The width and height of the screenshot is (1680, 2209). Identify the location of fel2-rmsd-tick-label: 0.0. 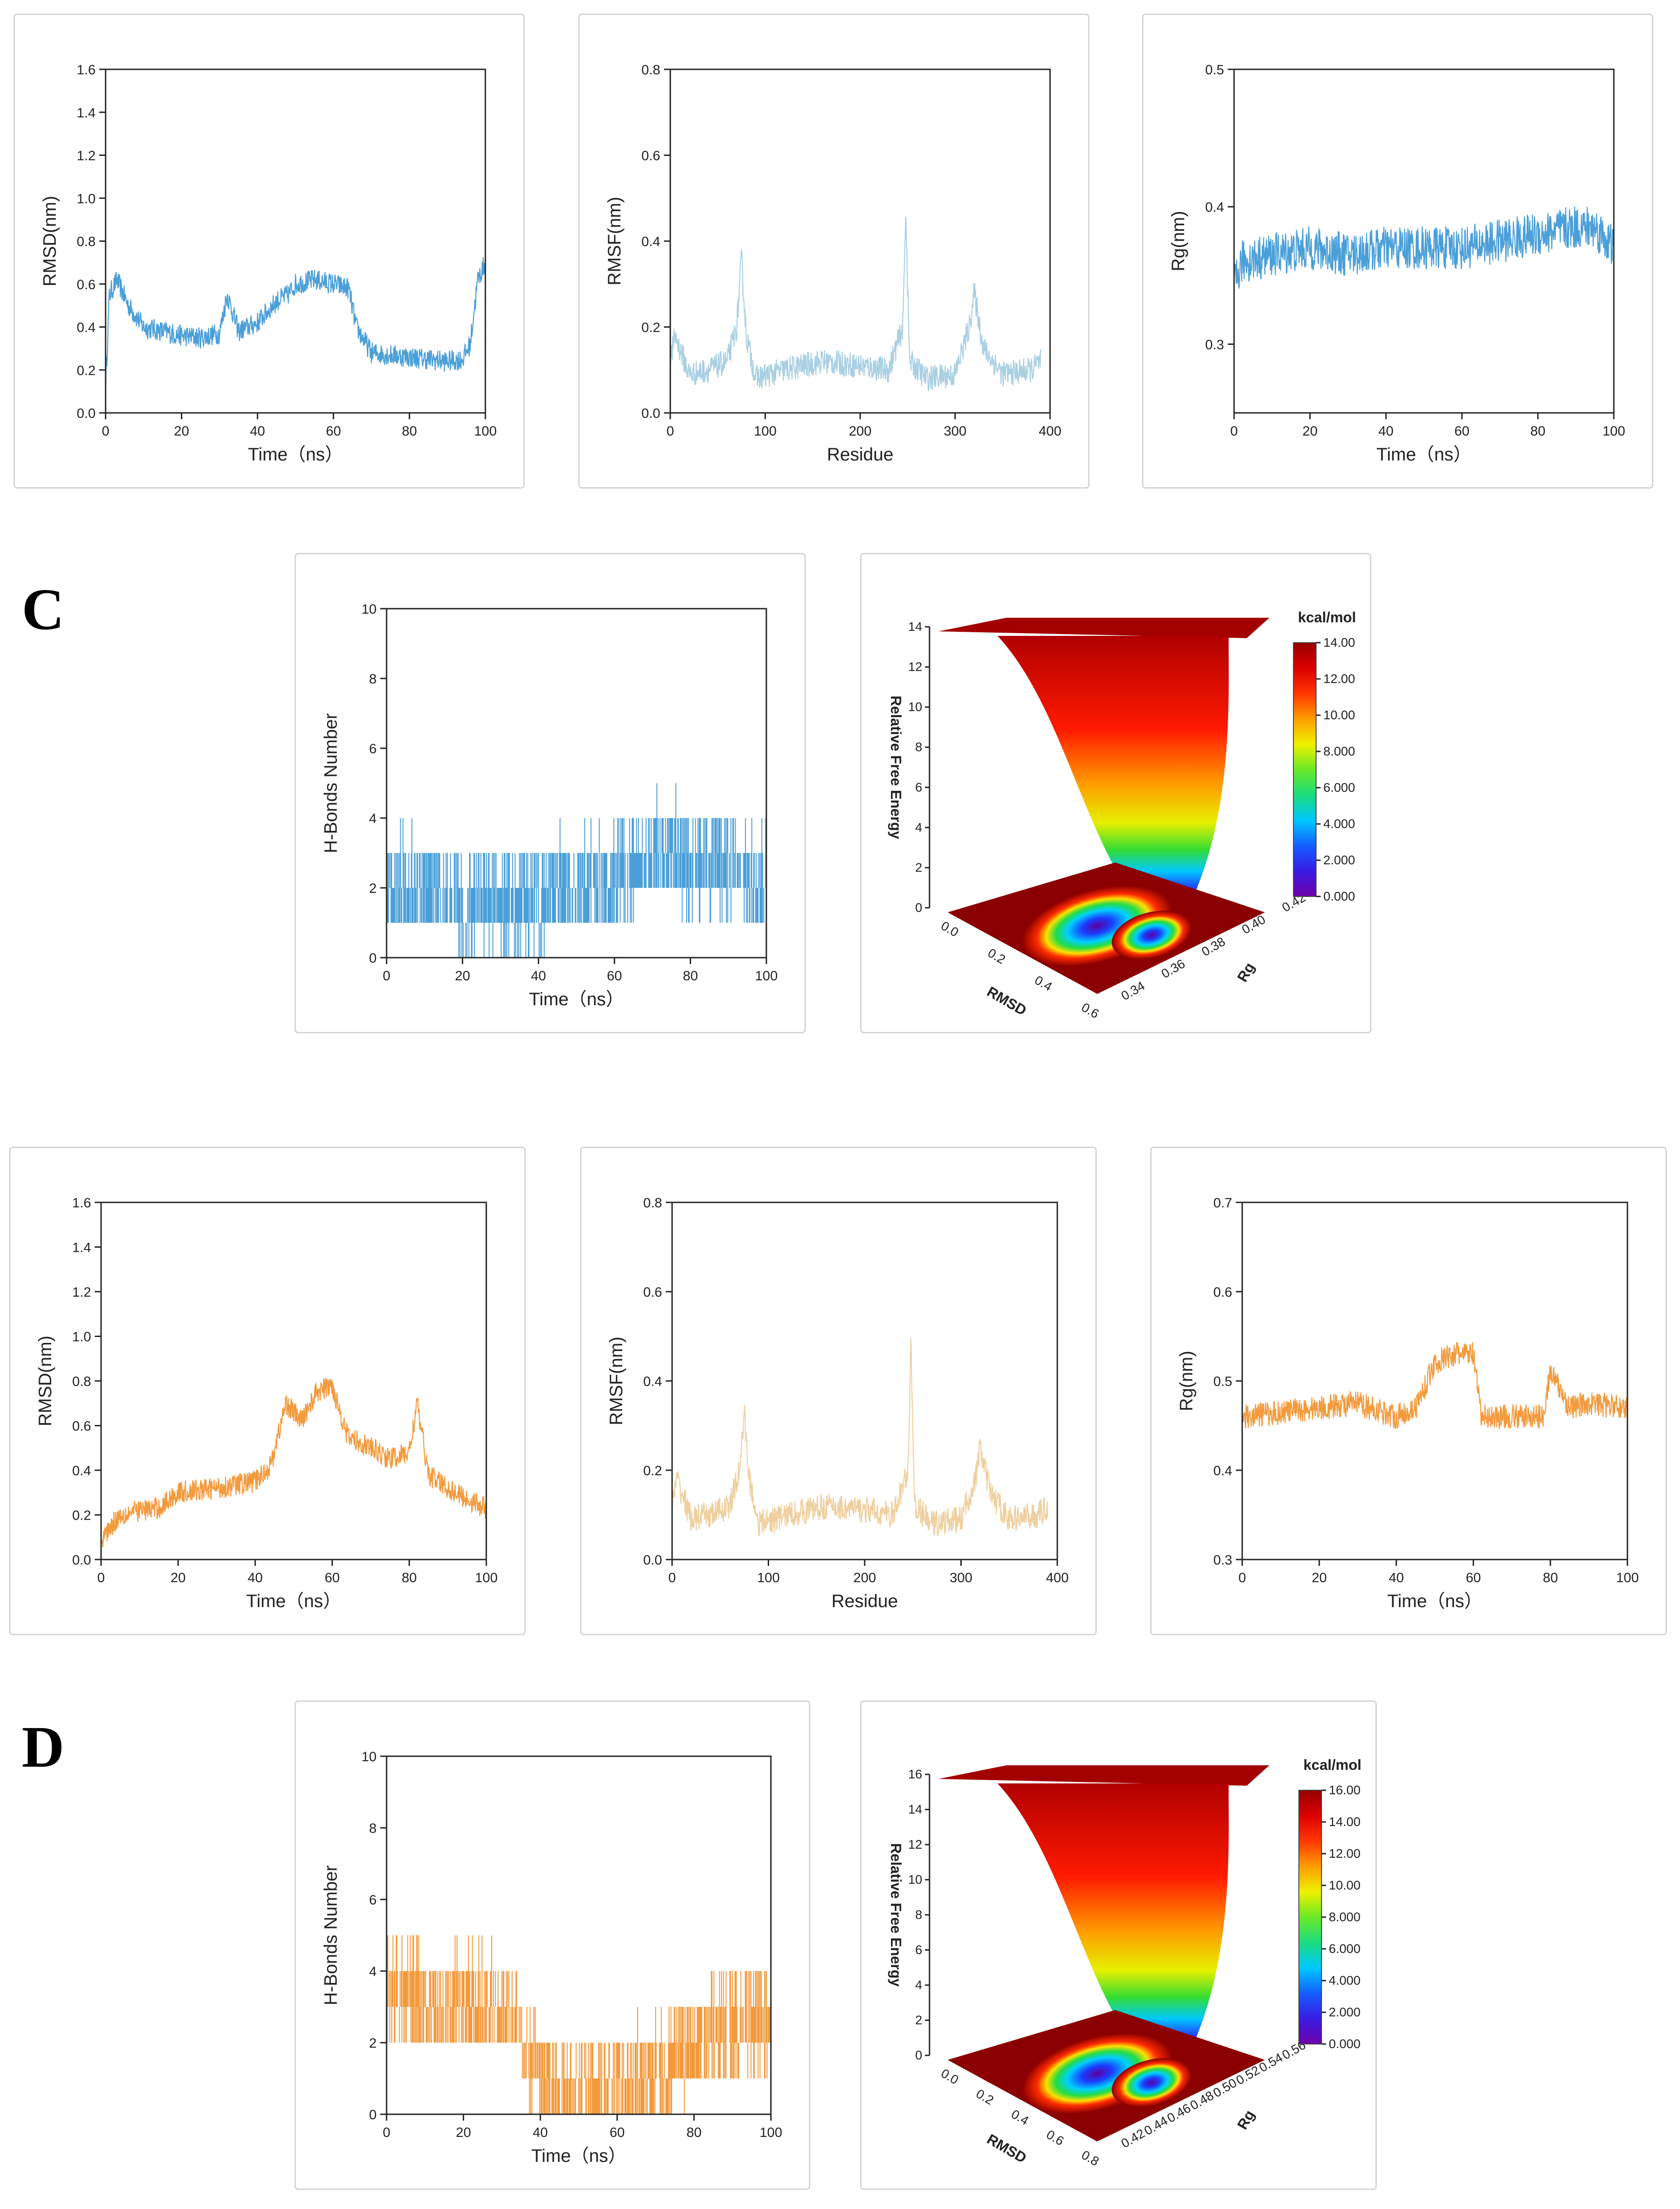
(950, 2076).